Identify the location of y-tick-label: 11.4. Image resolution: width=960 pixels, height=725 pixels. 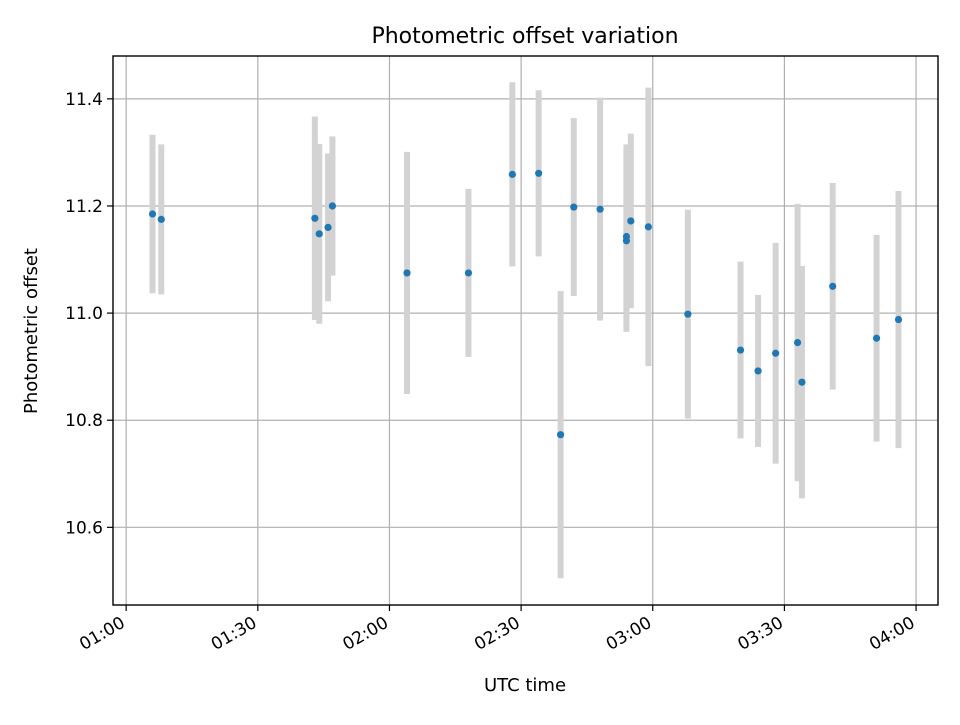
(84, 100).